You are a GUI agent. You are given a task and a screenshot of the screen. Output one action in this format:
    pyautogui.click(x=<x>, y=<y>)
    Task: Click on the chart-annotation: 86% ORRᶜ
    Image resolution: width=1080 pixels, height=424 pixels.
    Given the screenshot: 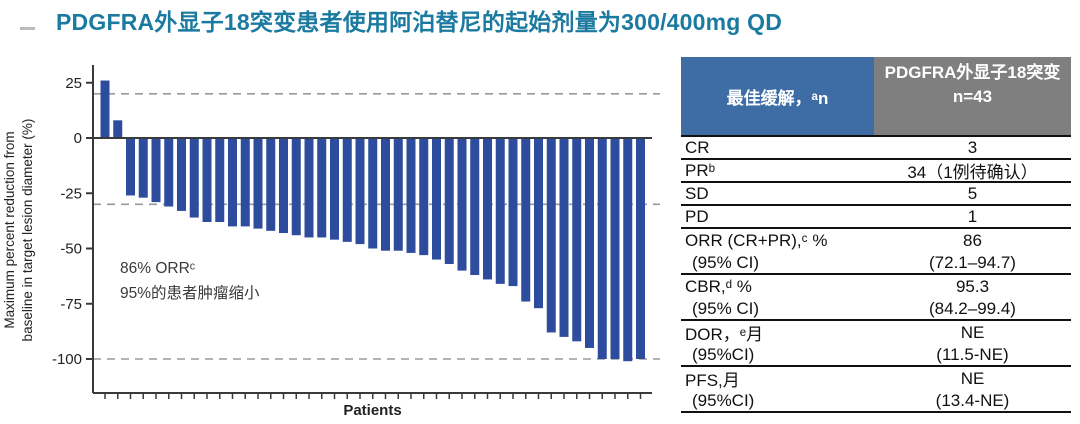 What is the action you would take?
    pyautogui.click(x=158, y=268)
    